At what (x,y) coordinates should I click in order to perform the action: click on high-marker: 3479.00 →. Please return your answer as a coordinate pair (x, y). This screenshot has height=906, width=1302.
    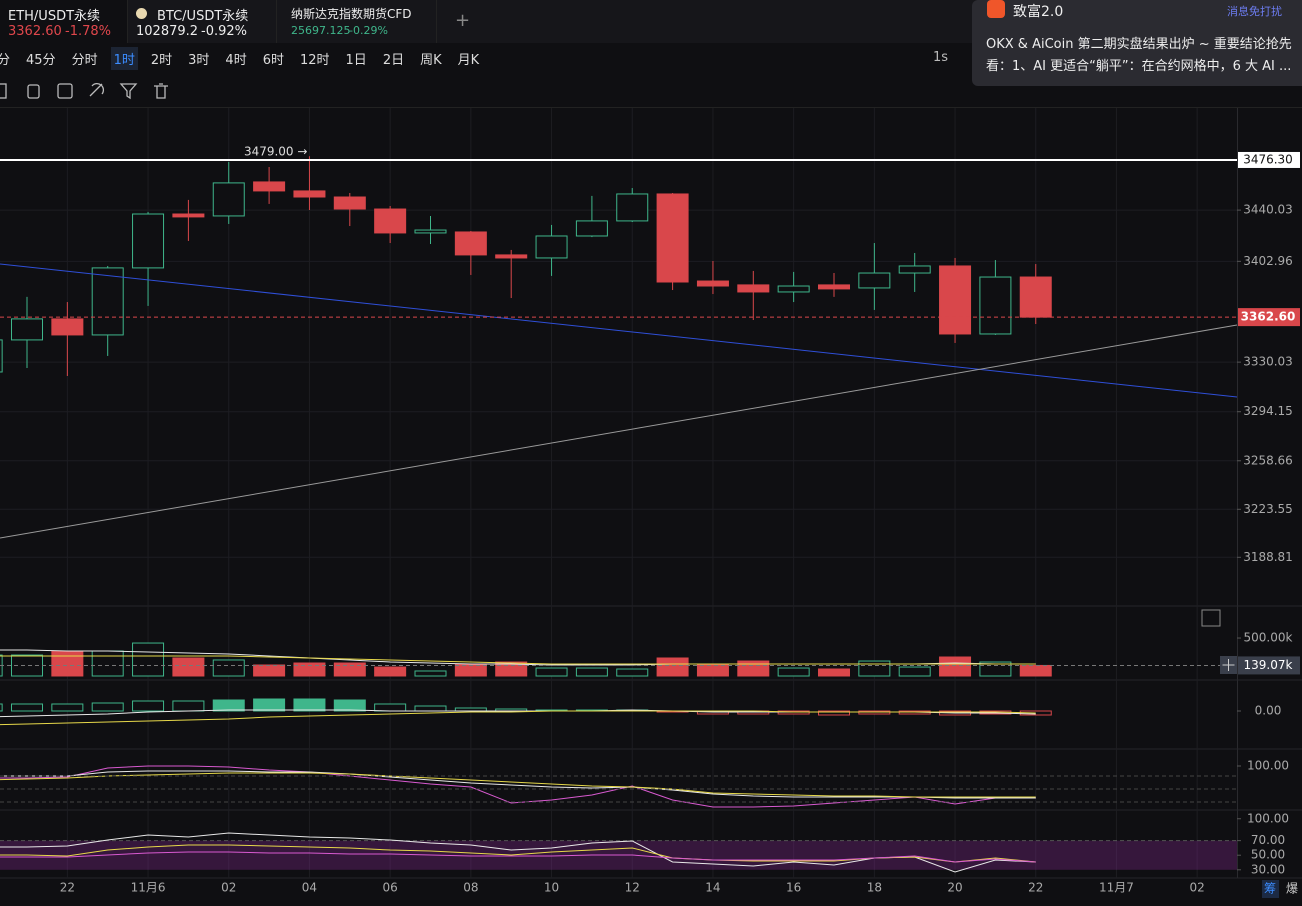
    Looking at the image, I should click on (276, 152).